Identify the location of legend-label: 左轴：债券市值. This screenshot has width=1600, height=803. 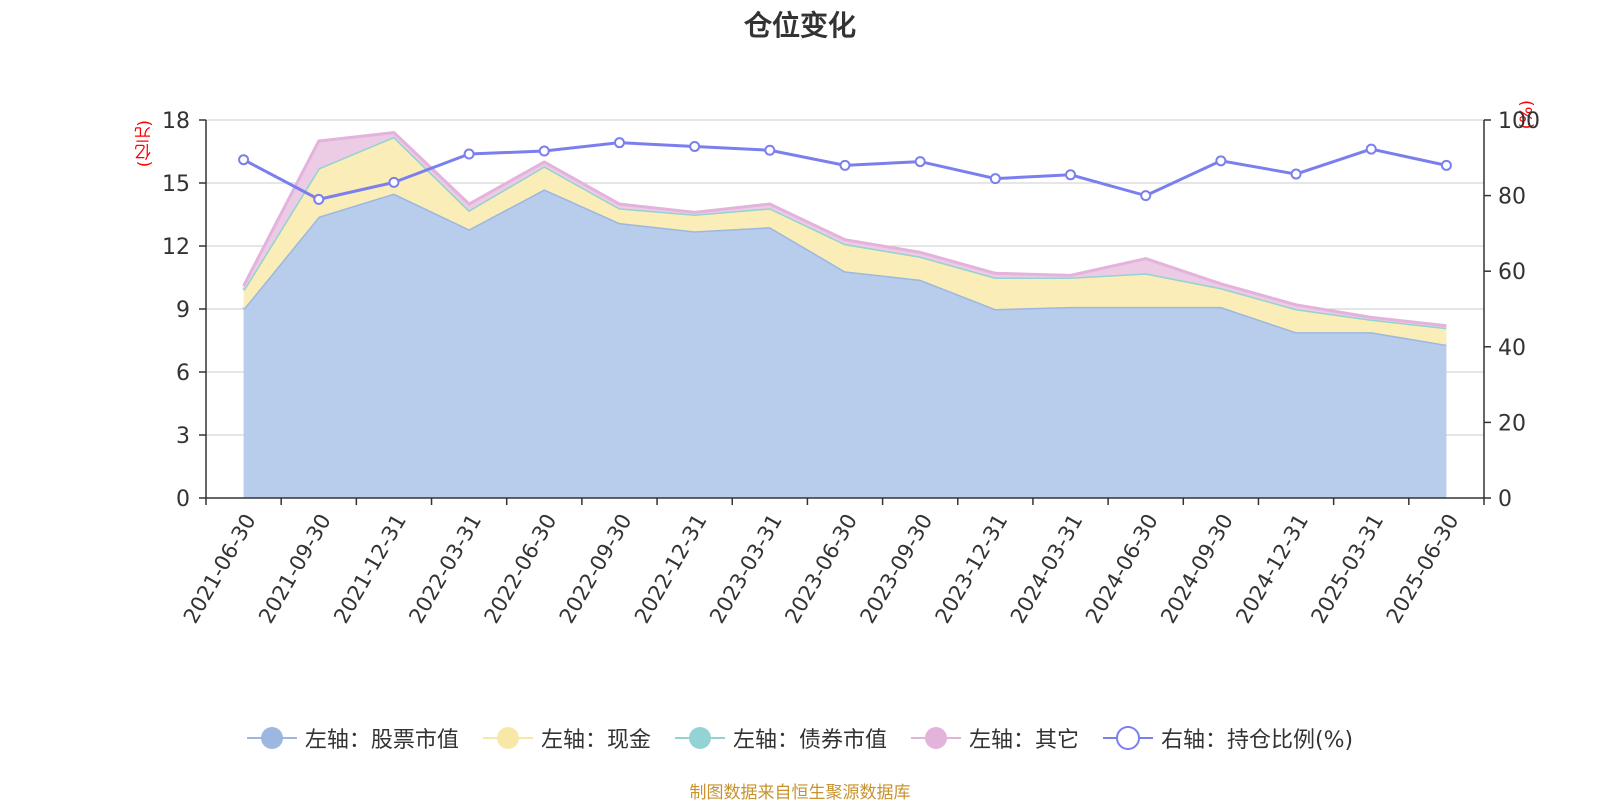
(809, 740).